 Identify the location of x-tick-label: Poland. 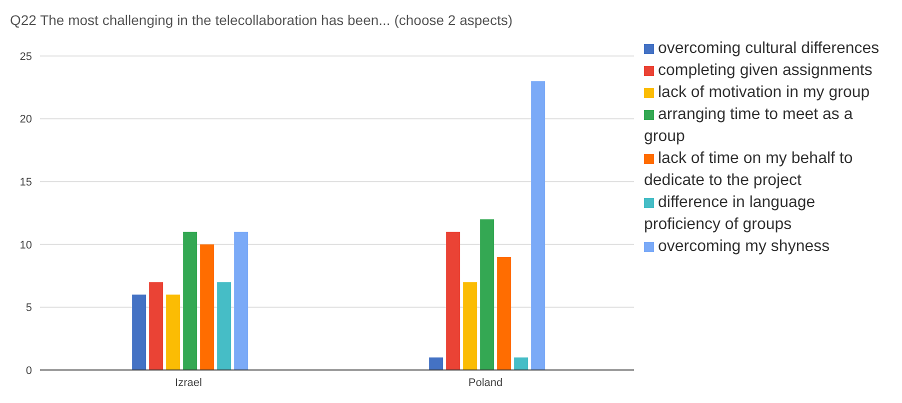
(485, 382).